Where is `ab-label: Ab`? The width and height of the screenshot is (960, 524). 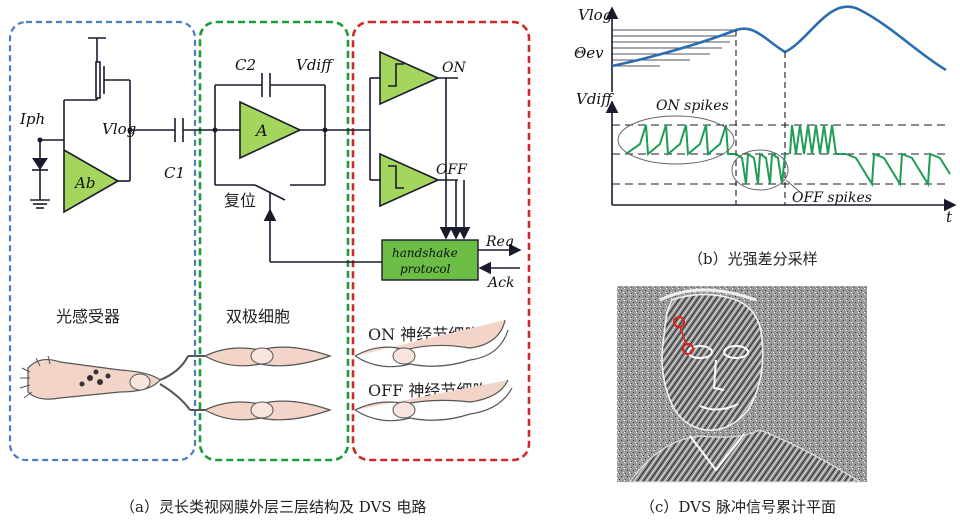
ab-label: Ab is located at coordinates (84, 183).